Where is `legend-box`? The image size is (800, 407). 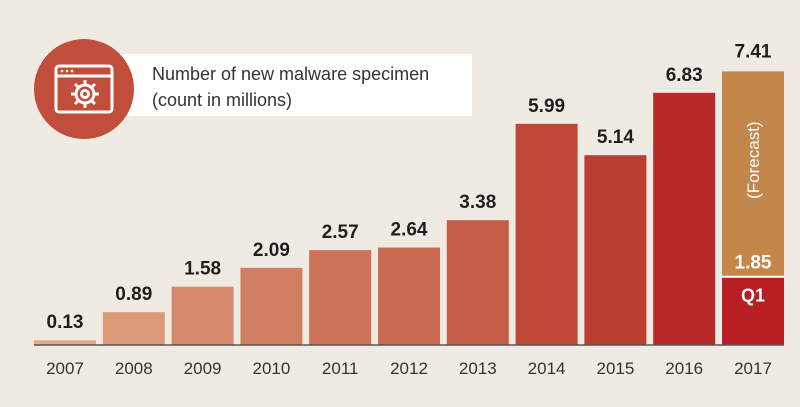
legend-box is located at coordinates (283, 85).